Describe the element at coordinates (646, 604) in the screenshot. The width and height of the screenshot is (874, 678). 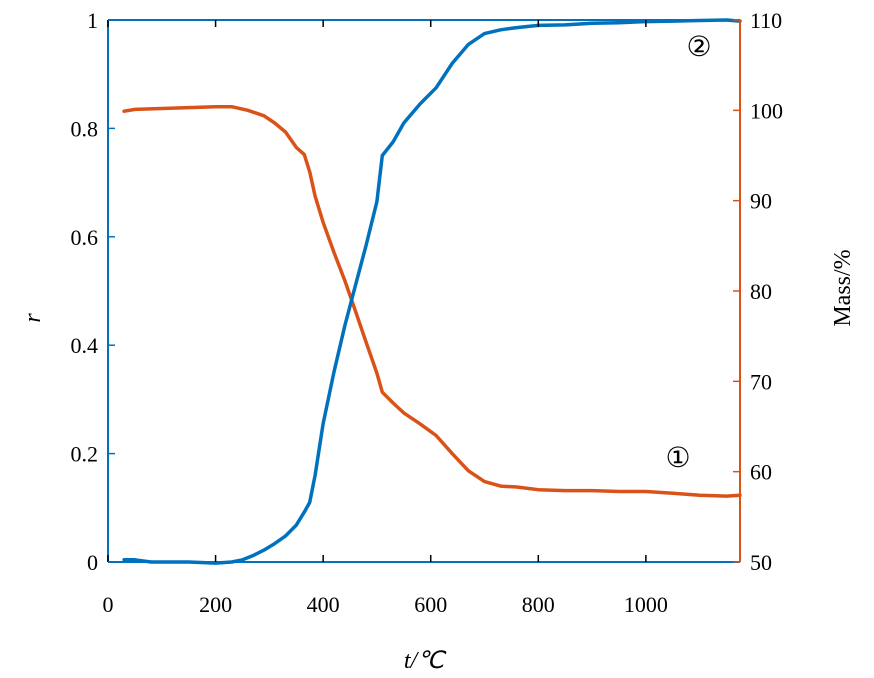
I see `x-tick-label: 1000` at that location.